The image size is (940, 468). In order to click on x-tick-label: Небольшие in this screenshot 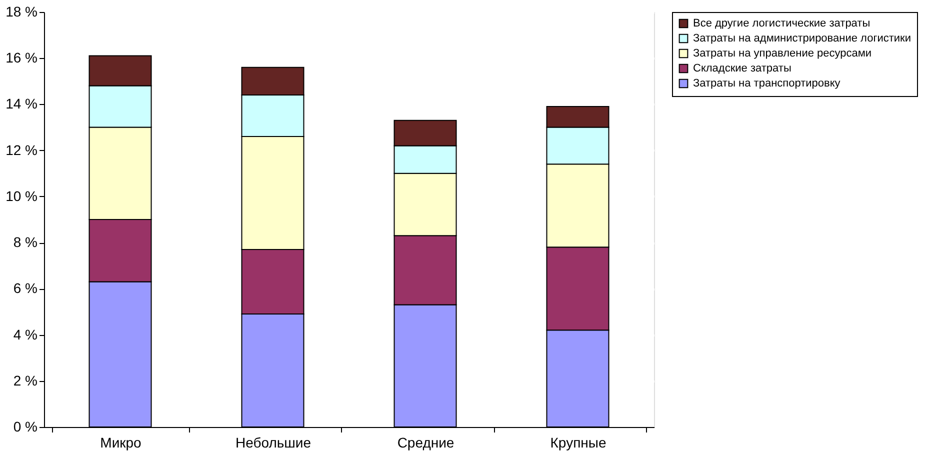, I will do `click(273, 442)`.